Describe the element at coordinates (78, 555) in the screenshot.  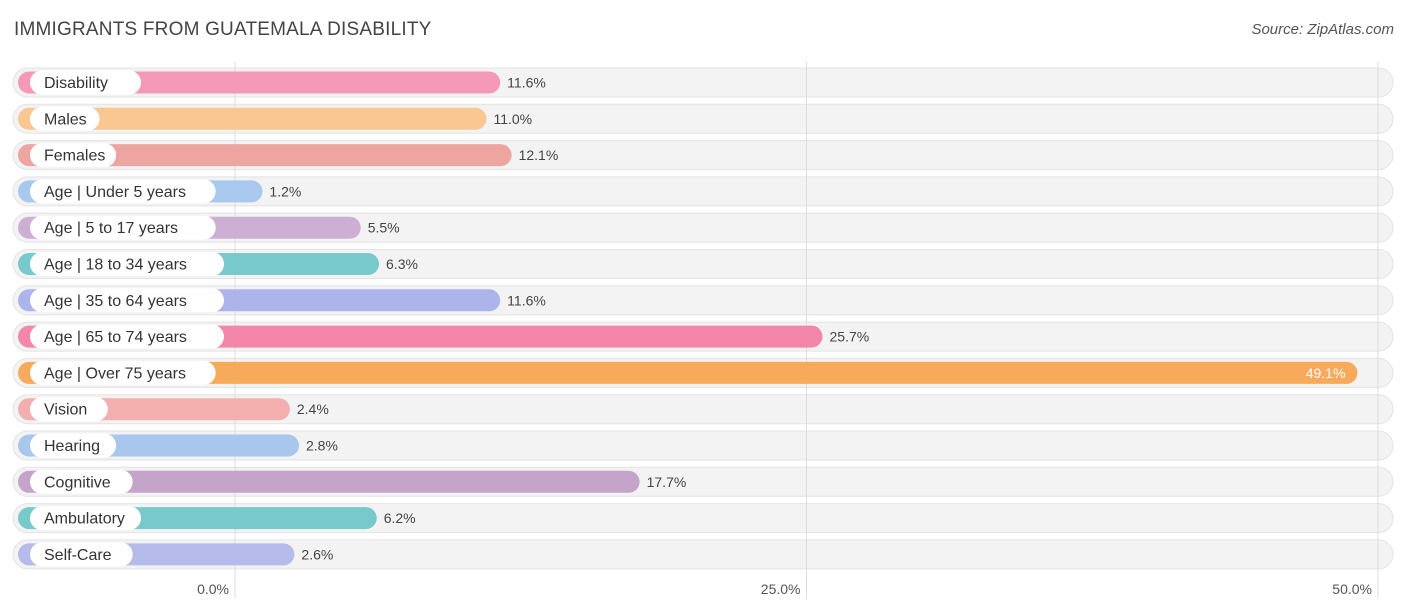
I see `category-label: Self-Care` at that location.